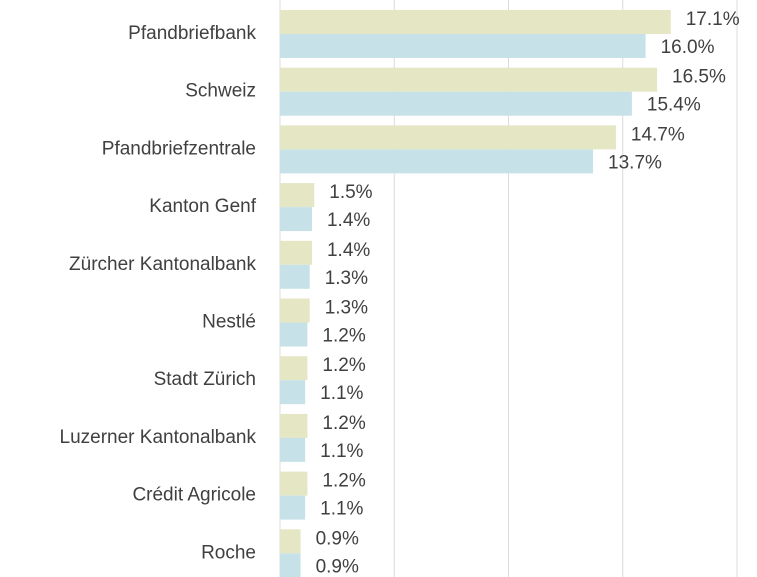  Describe the element at coordinates (228, 552) in the screenshot. I see `category-label: Roche` at that location.